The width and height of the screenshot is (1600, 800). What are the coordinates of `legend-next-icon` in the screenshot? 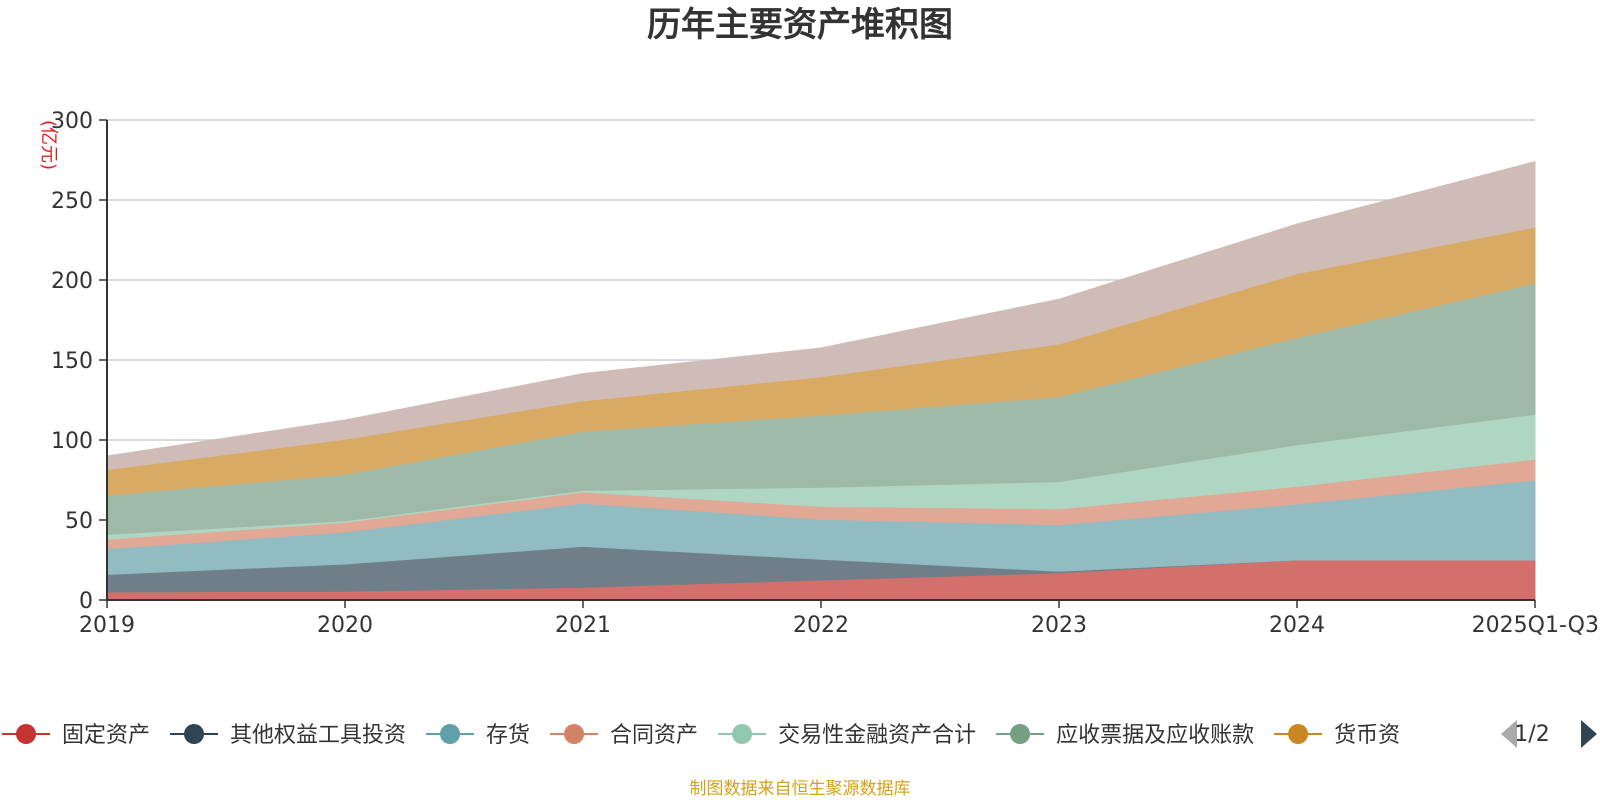 It's located at (1589, 734).